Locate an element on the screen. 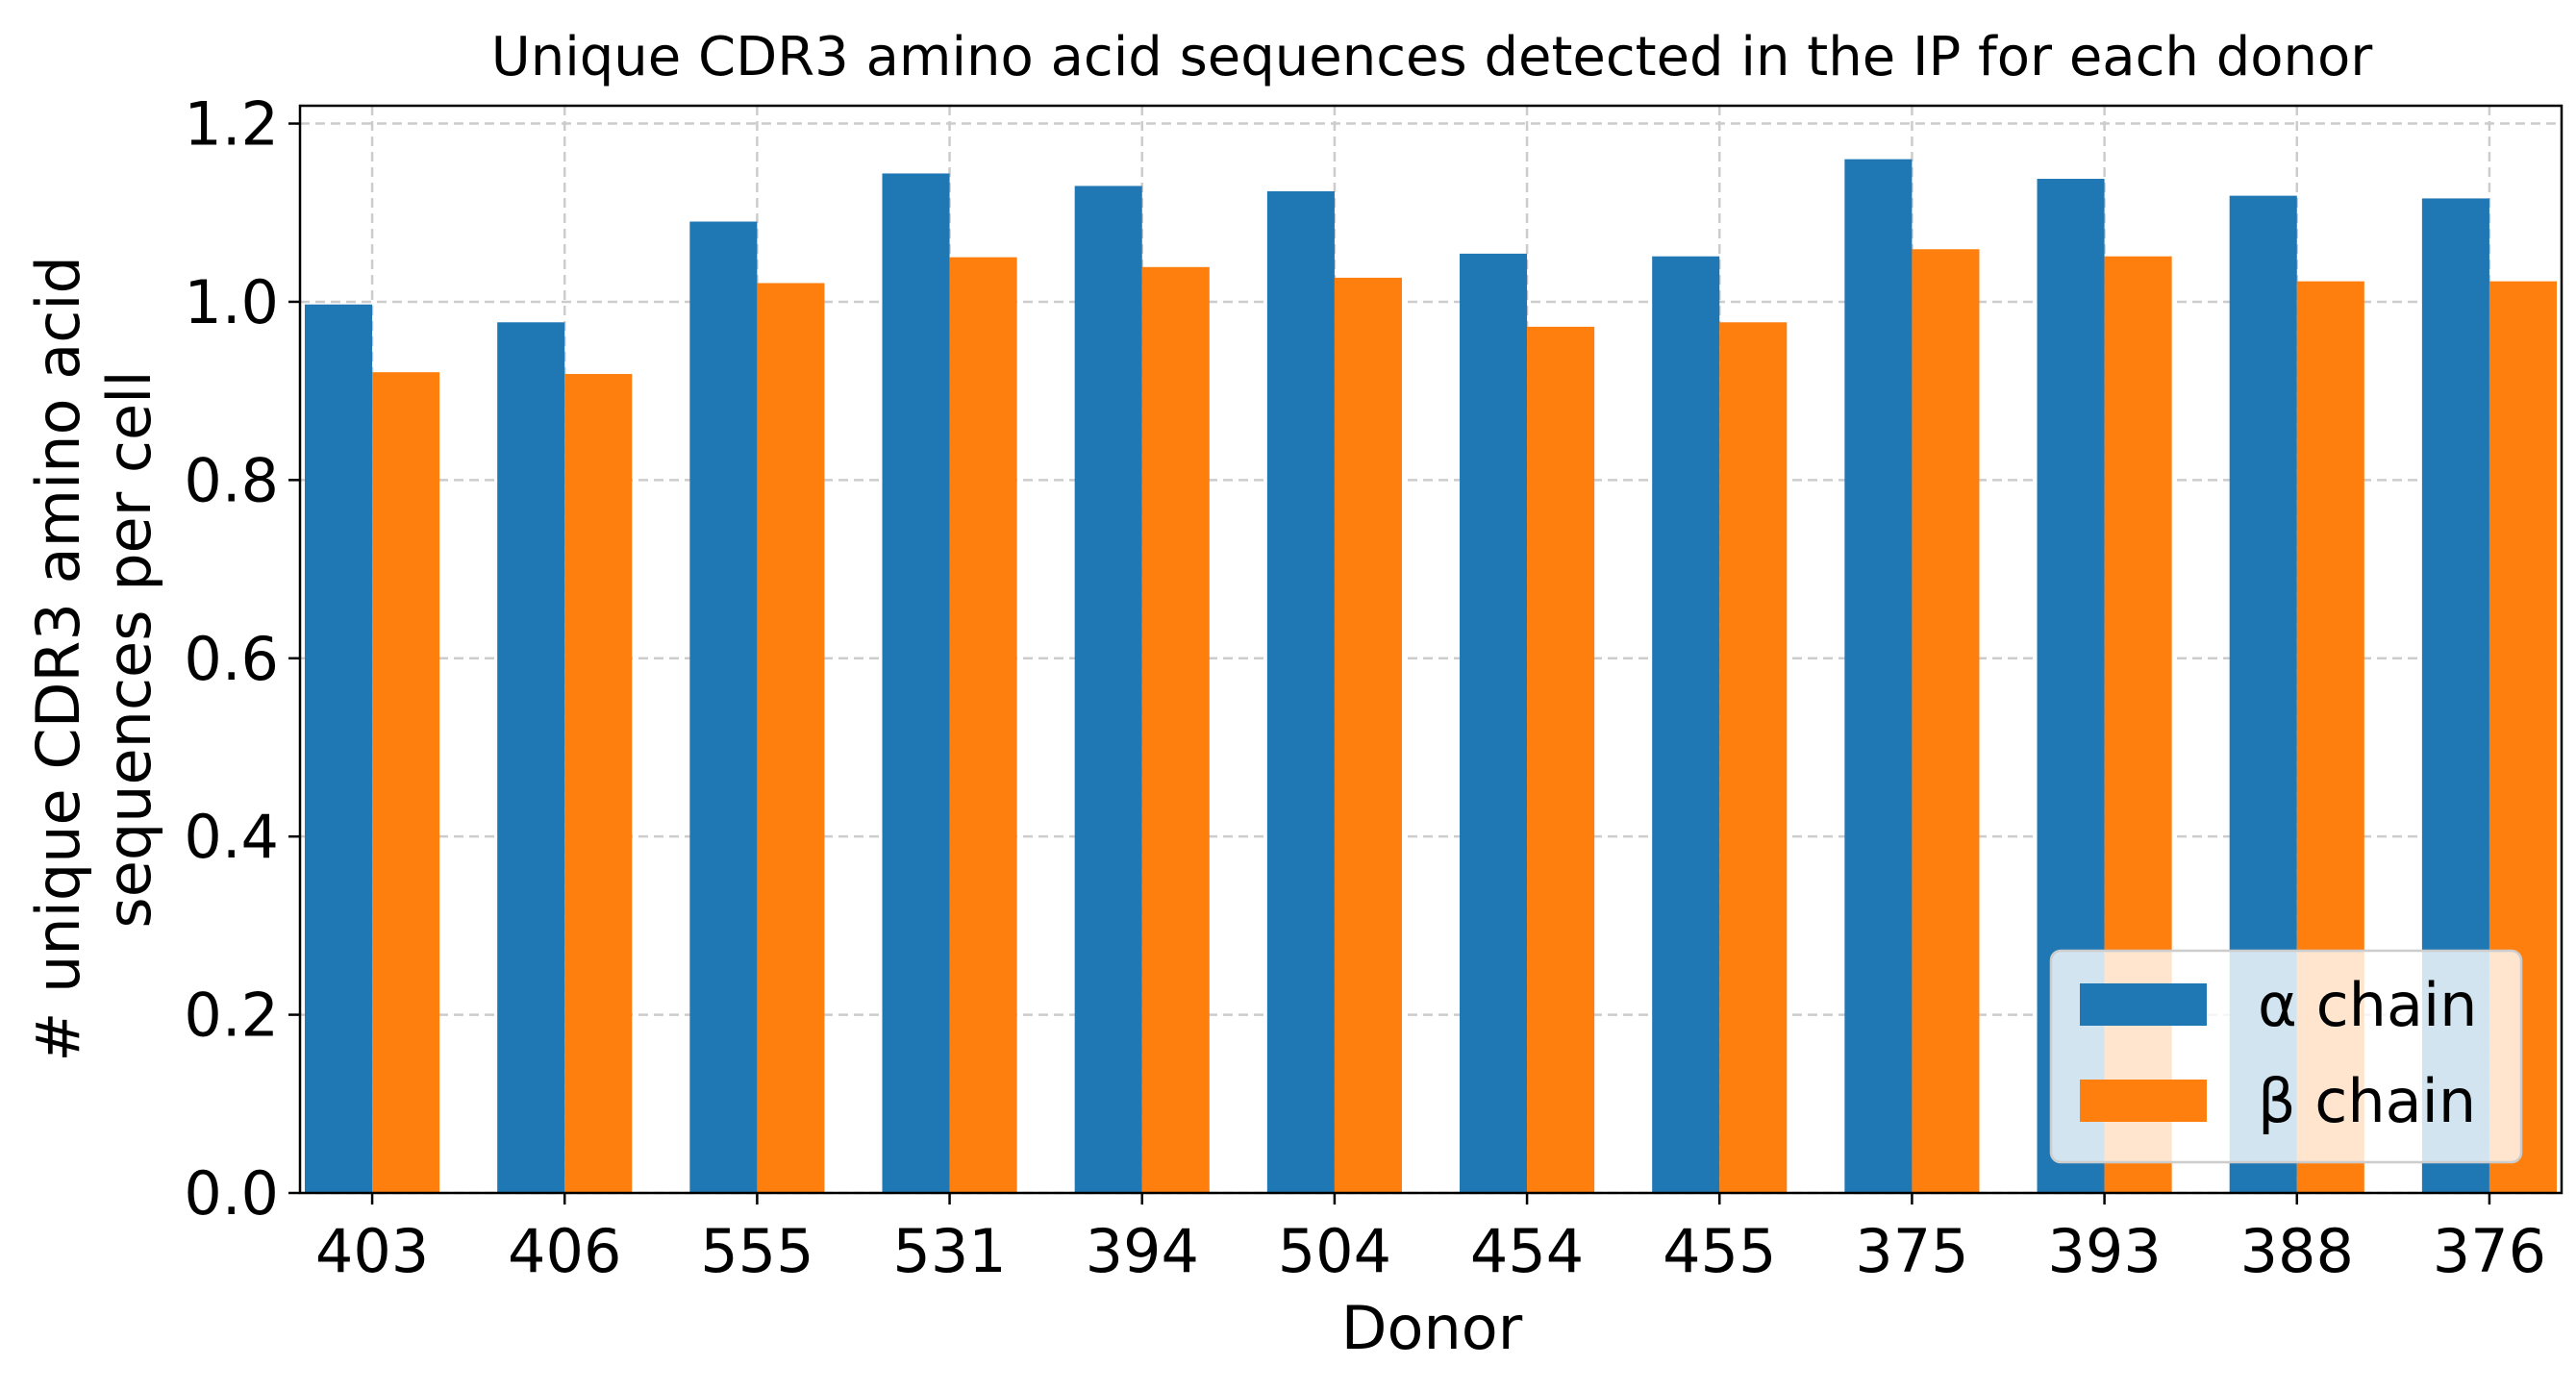 This screenshot has width=2576, height=1391. x-tick-label: 393 is located at coordinates (2104, 1251).